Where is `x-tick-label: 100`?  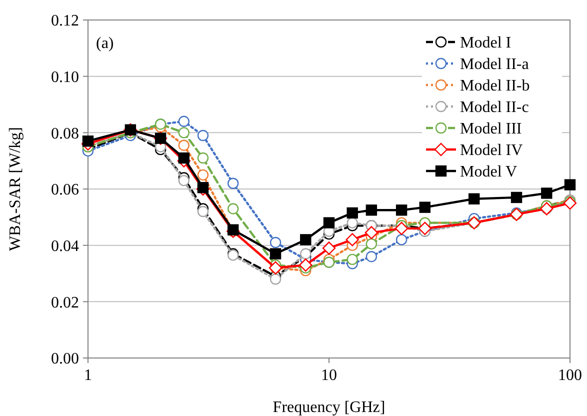 x-tick-label: 100 is located at coordinates (570, 375).